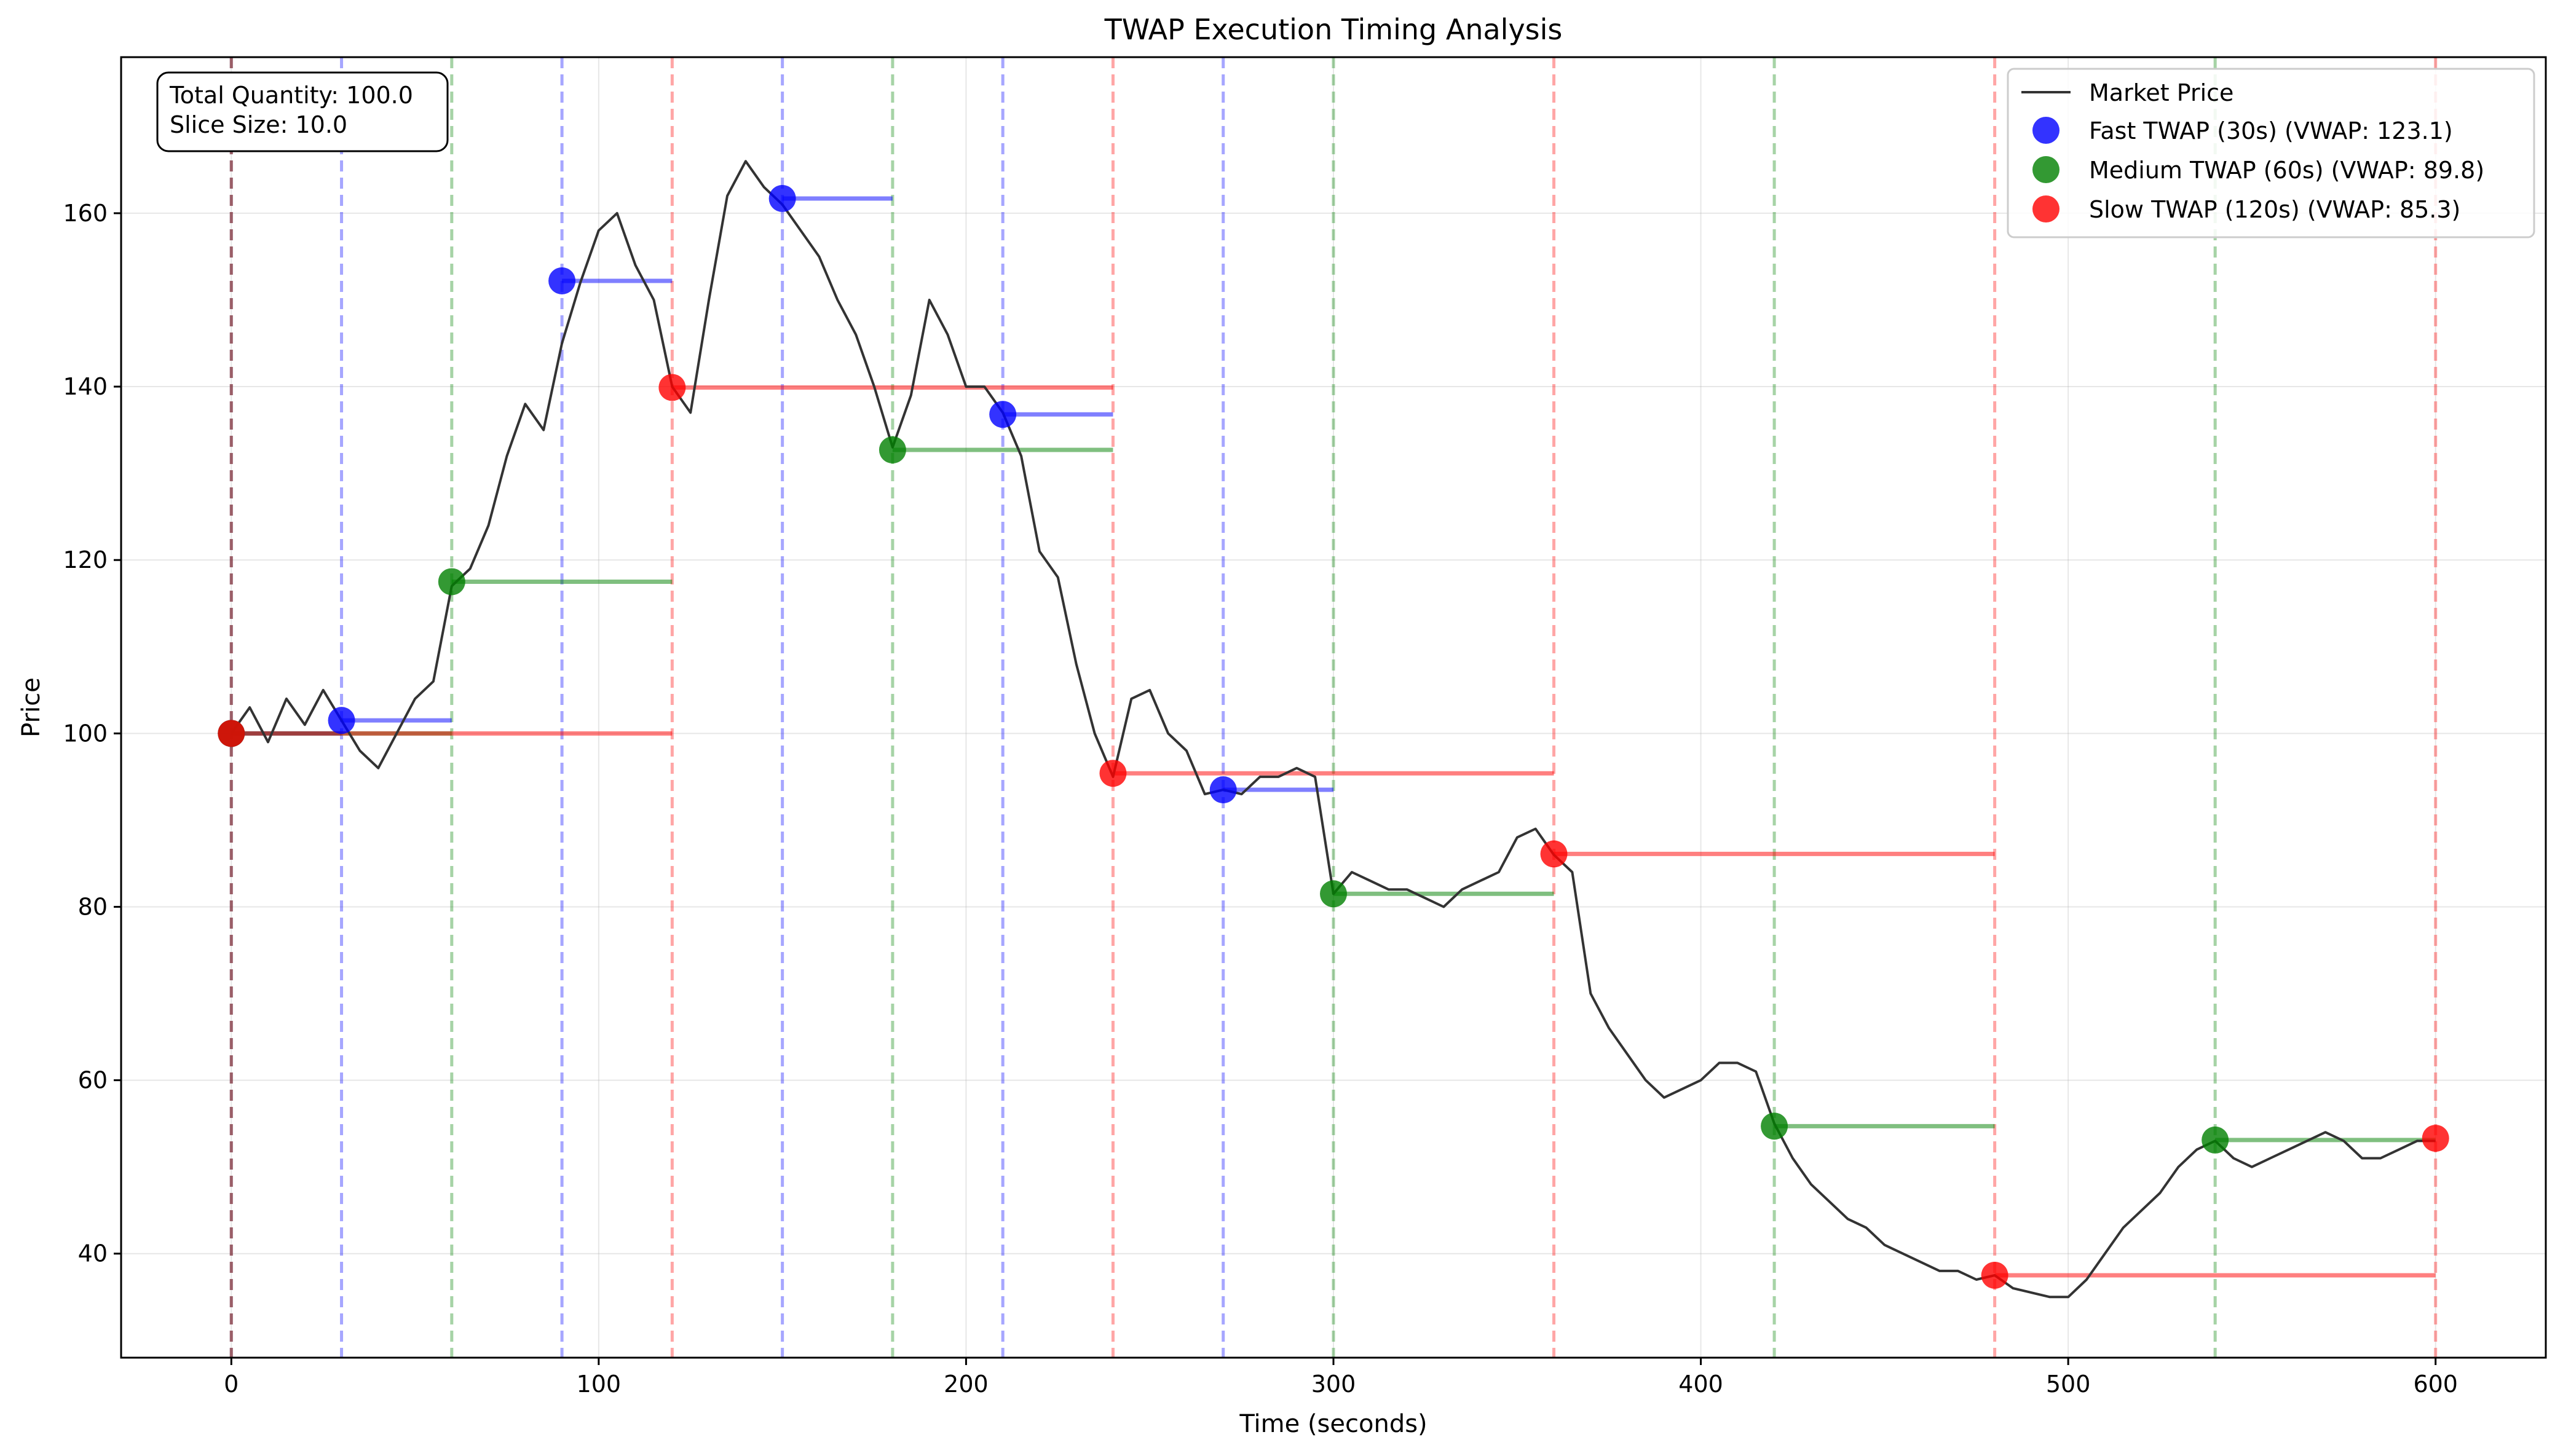 The height and width of the screenshot is (1456, 2563). What do you see at coordinates (85, 386) in the screenshot?
I see `y-tick-label: 140` at bounding box center [85, 386].